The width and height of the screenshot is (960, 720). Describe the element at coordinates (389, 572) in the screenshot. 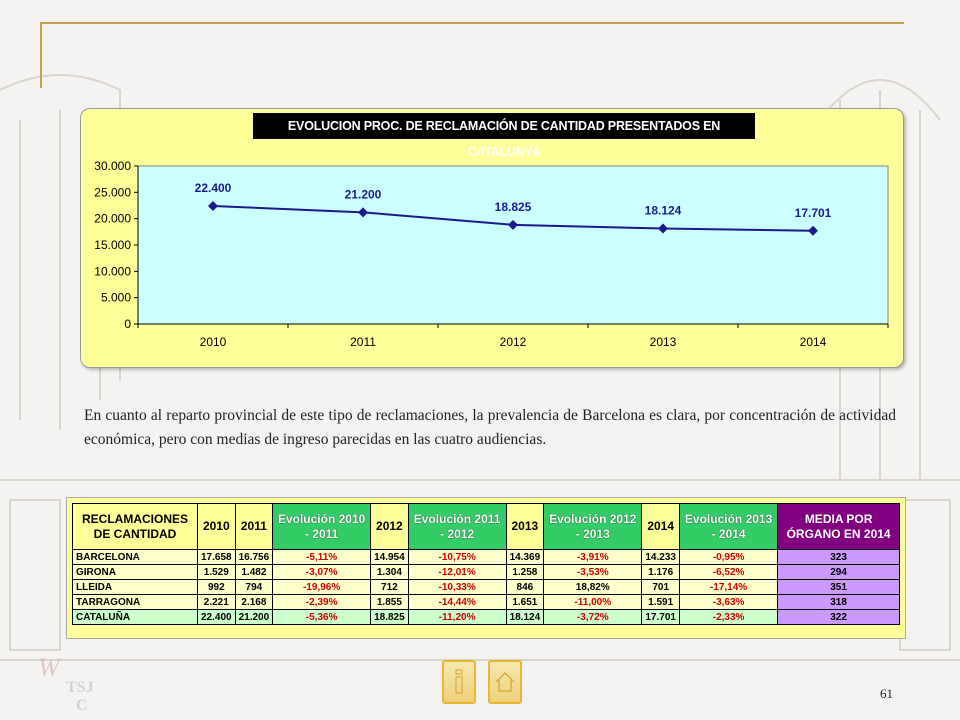

I see `cell-value: 1.304` at that location.